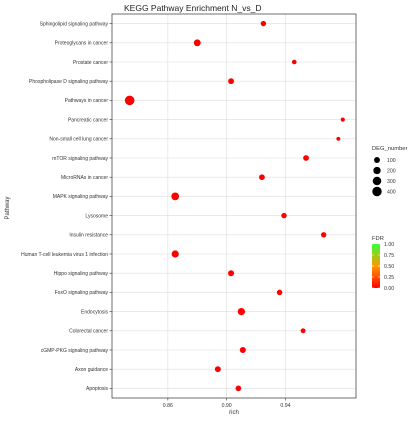 The width and height of the screenshot is (417, 423). I want to click on y-axis-label: Pathway, so click(8, 207).